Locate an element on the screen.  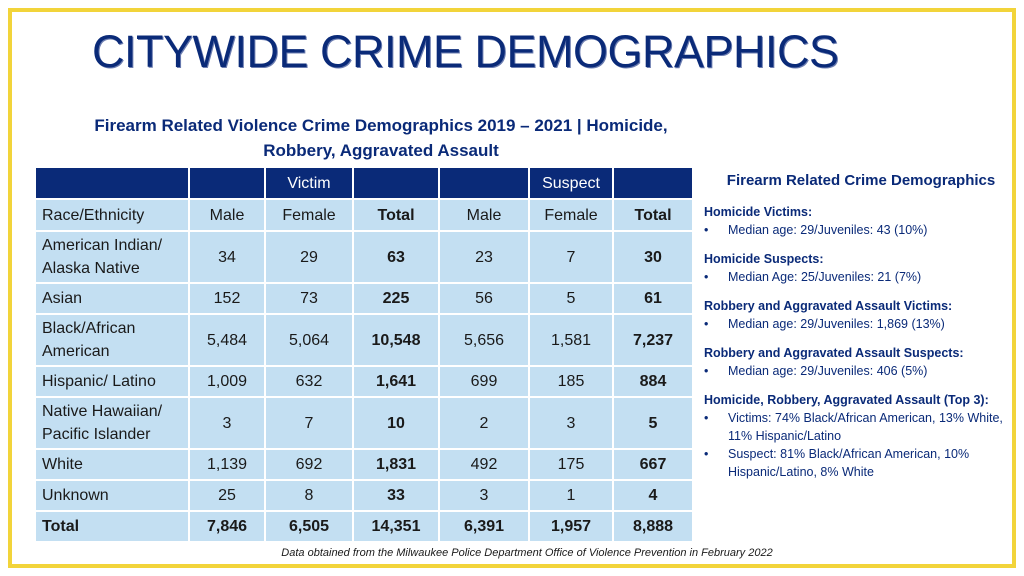
cell-suspect-total: 61 is located at coordinates (653, 298).